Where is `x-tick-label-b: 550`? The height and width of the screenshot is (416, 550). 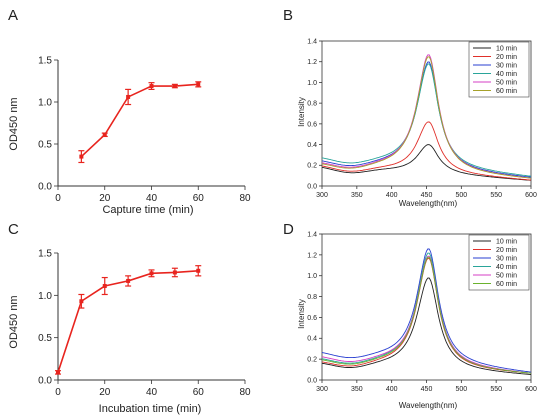 x-tick-label-b: 550 is located at coordinates (496, 195).